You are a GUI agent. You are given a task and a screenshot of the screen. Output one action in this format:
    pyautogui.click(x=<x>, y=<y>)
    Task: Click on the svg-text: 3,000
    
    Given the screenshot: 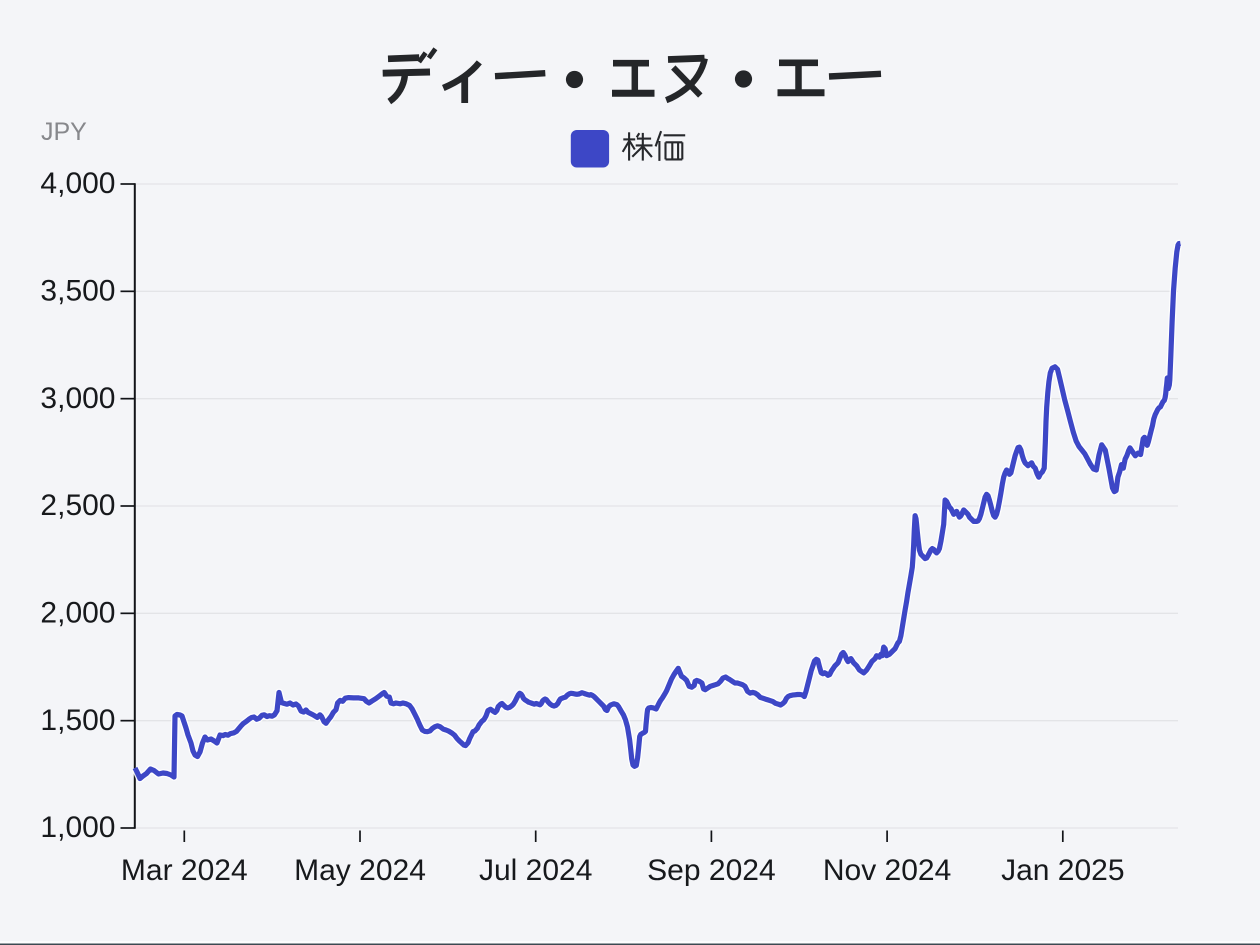 What is the action you would take?
    pyautogui.click(x=77, y=398)
    